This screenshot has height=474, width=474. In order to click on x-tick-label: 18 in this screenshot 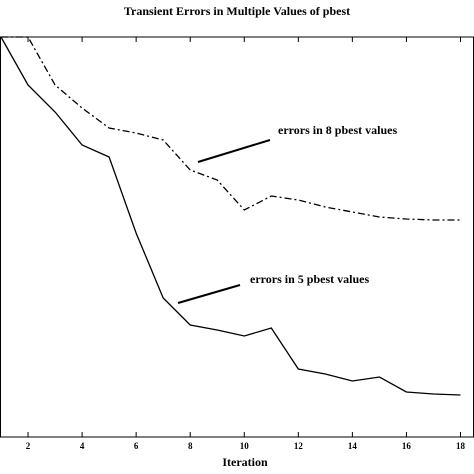, I will do `click(461, 446)`.